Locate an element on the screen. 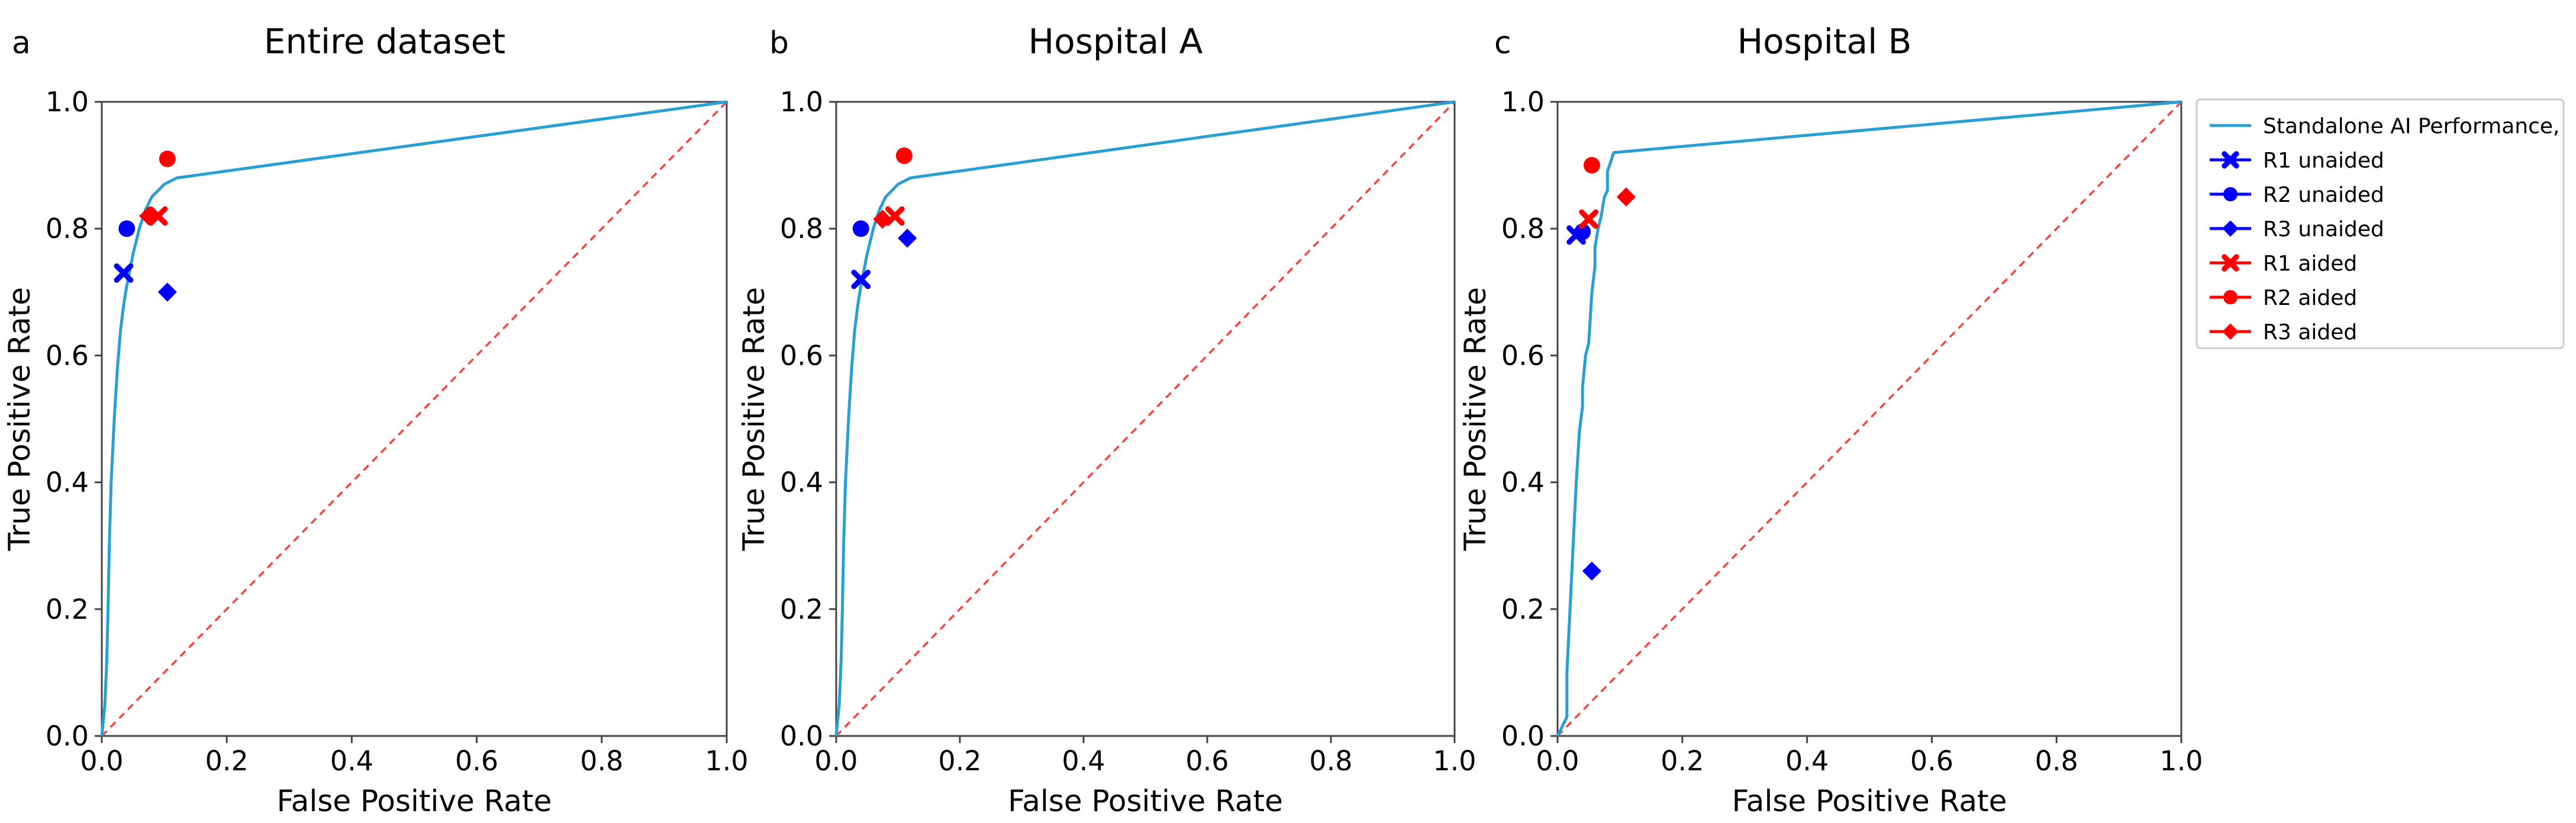 The height and width of the screenshot is (823, 2576). panel-b-x-tick-label: 0.2 is located at coordinates (959, 761).